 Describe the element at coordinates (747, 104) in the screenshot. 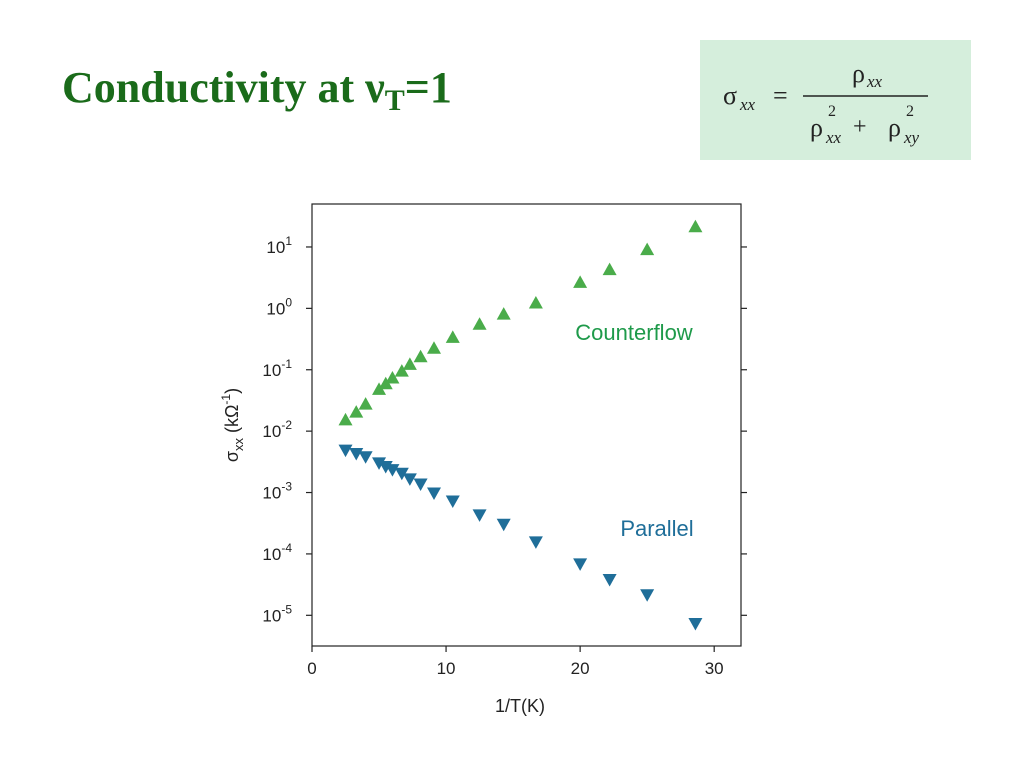

I see `formula-lhs-subscript: xx` at that location.